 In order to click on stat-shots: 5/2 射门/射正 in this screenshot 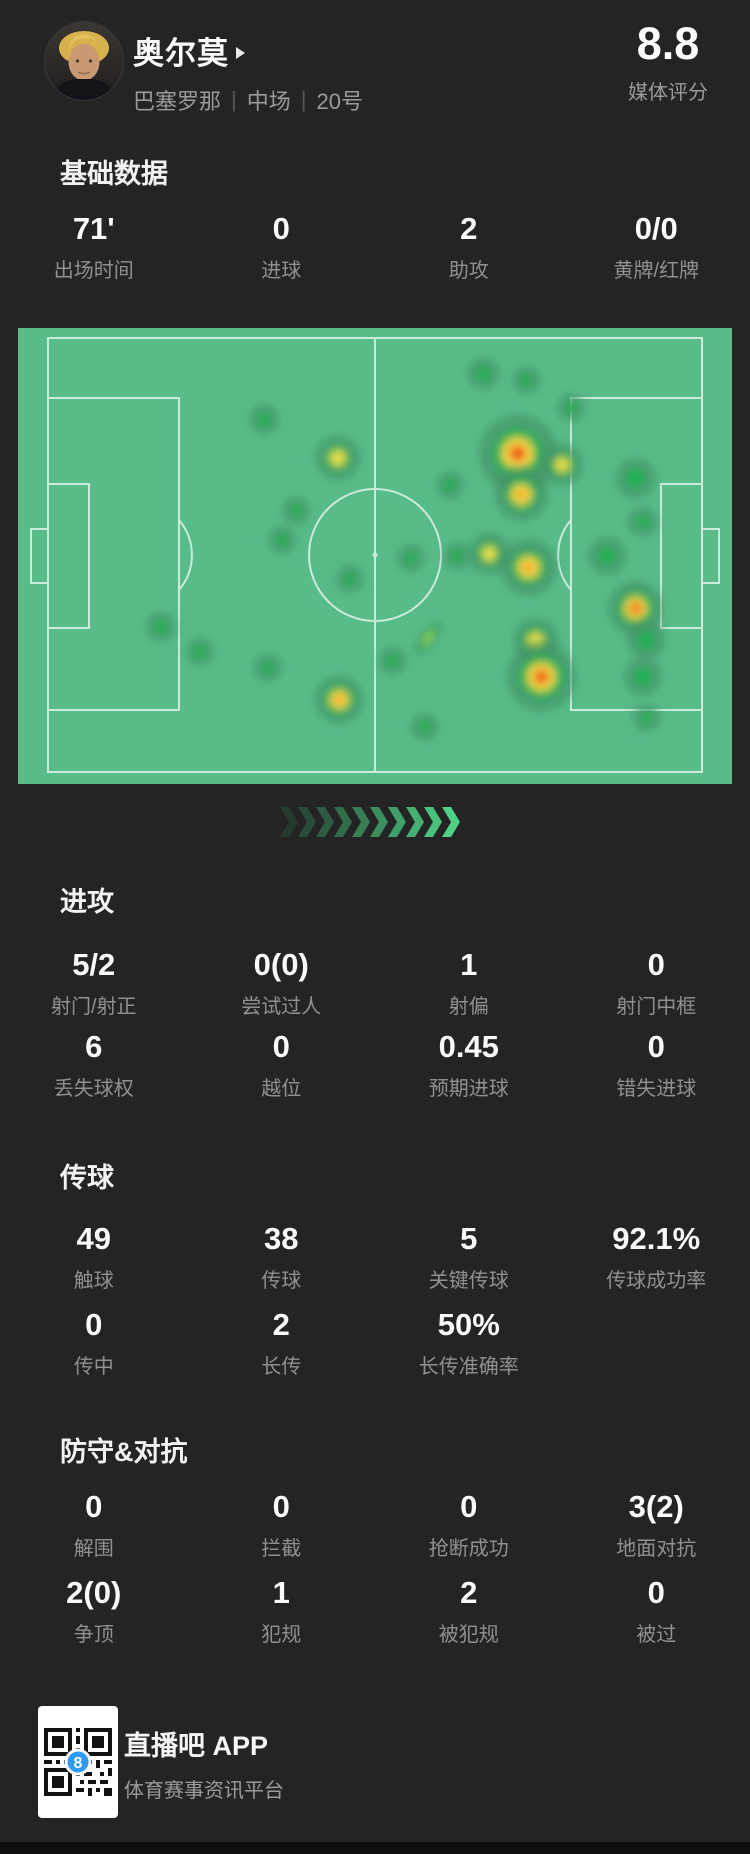, I will do `click(93, 983)`.